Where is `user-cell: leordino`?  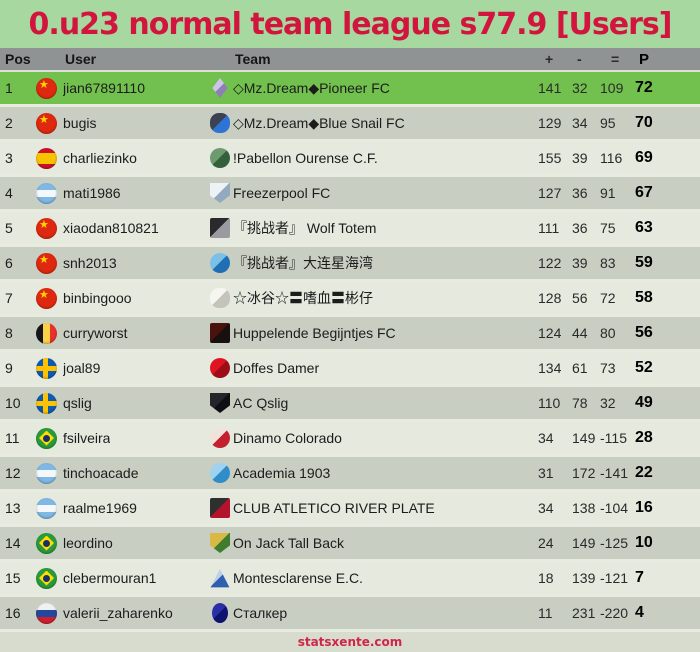
user-cell: leordino is located at coordinates (123, 543).